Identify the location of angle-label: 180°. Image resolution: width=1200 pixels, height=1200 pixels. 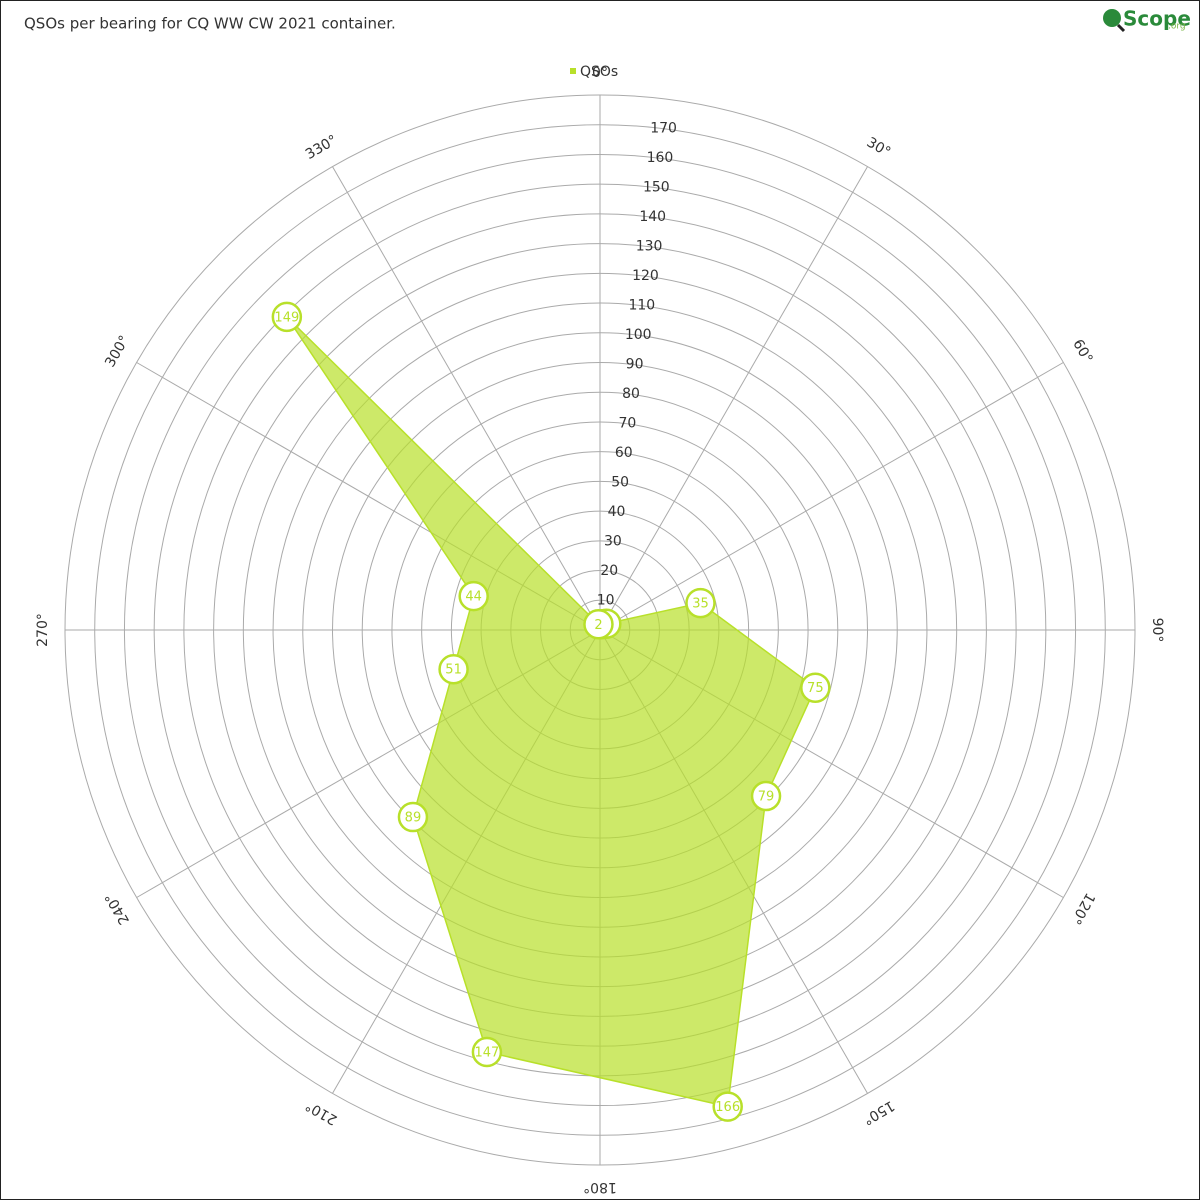
(600, 1187).